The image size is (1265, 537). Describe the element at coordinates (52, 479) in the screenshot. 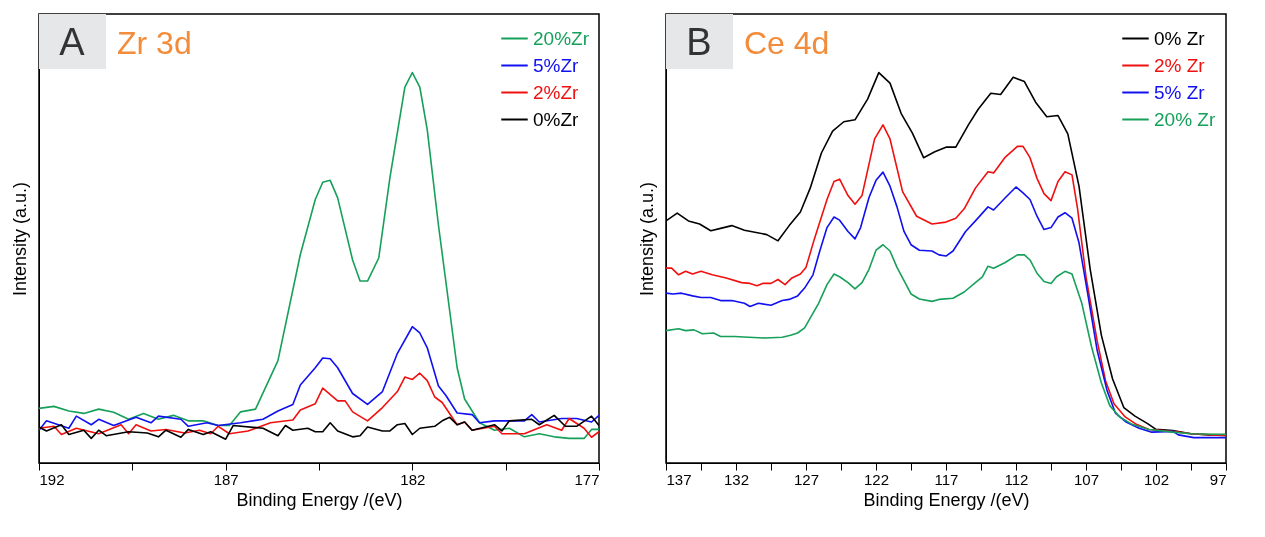

I see `x-tick-label: 192` at that location.